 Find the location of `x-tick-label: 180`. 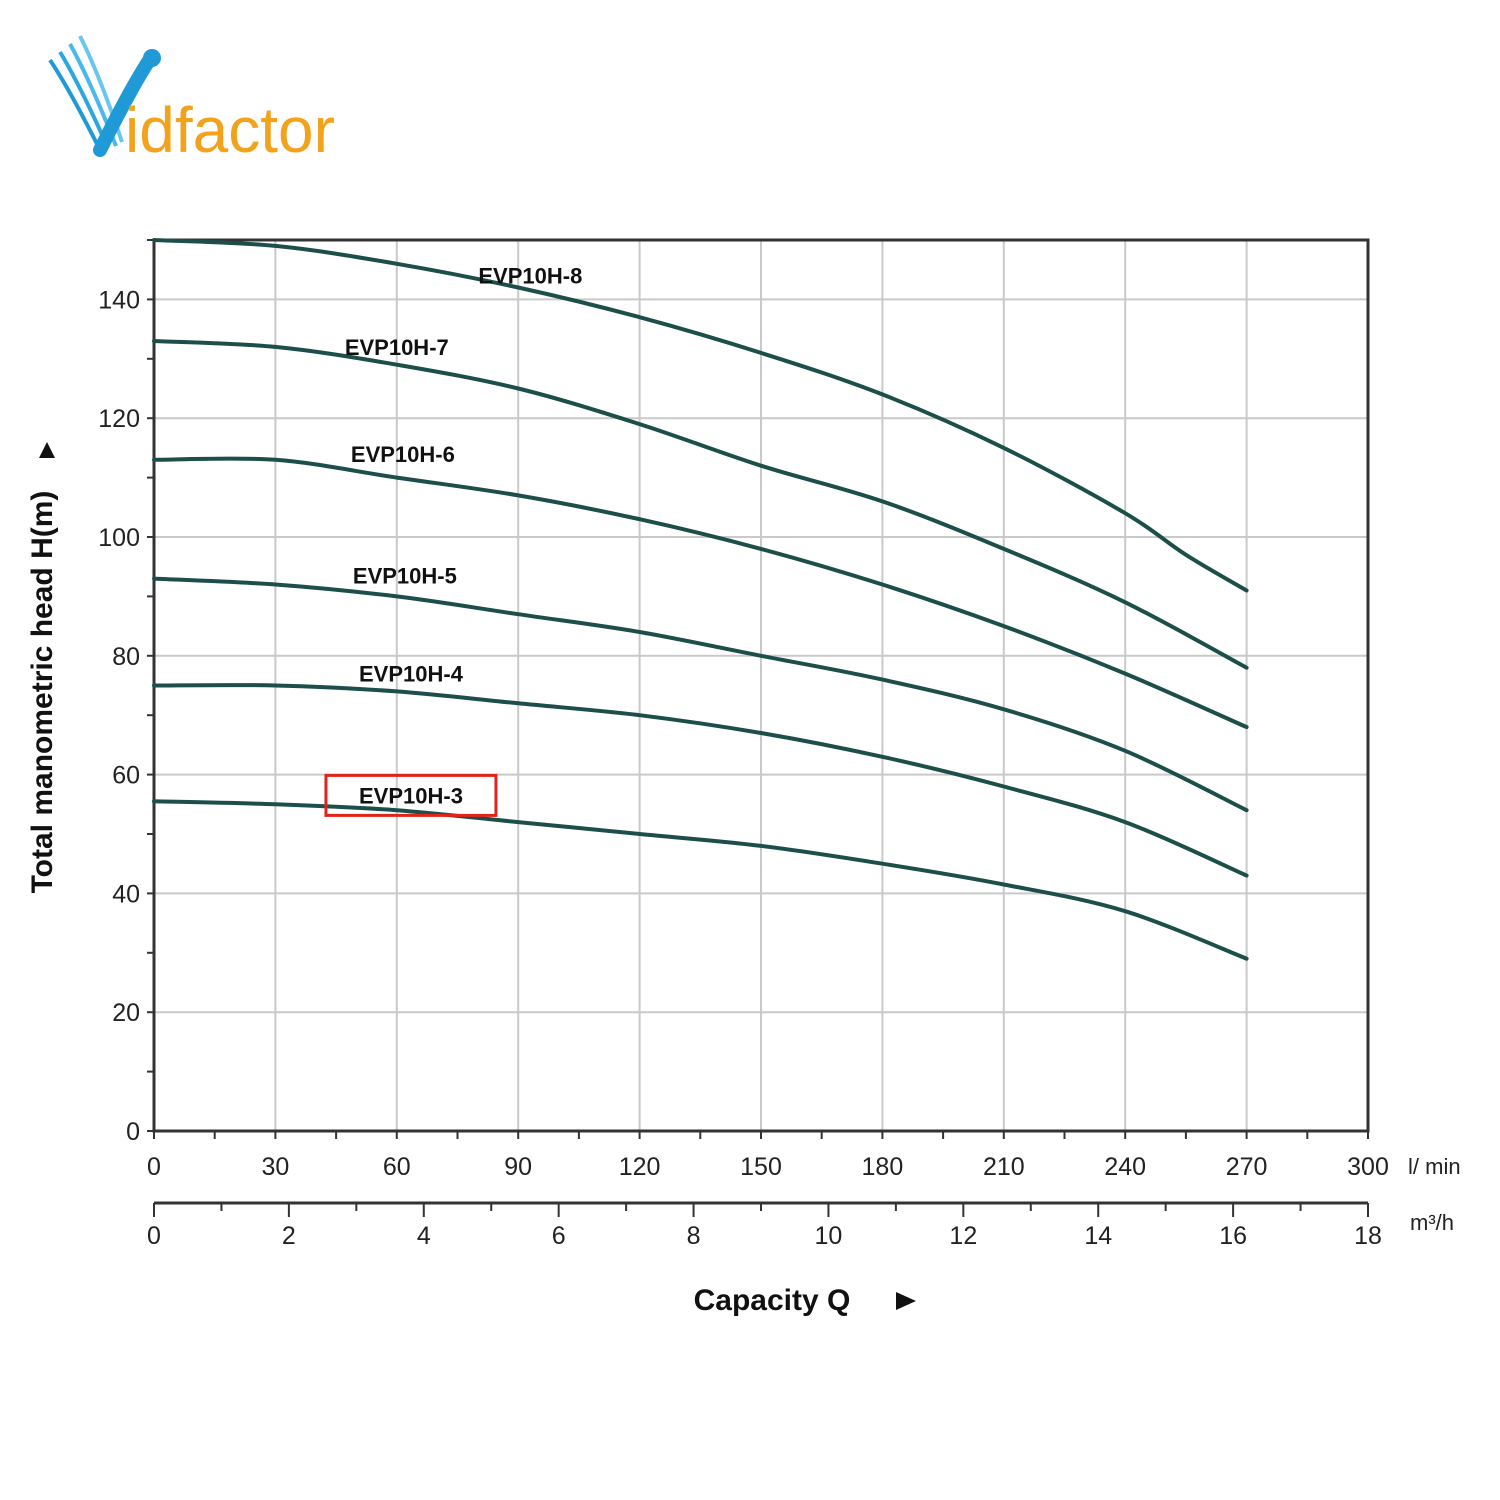

x-tick-label: 180 is located at coordinates (883, 1167).